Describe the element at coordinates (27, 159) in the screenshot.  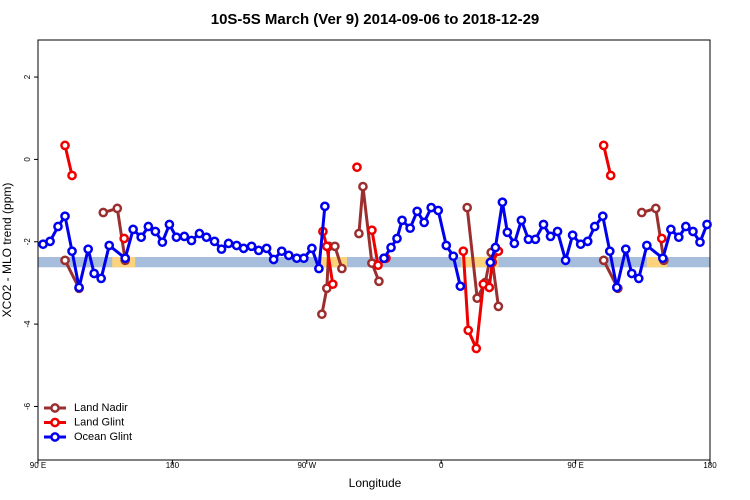
I see `y-tick-label: 0` at that location.